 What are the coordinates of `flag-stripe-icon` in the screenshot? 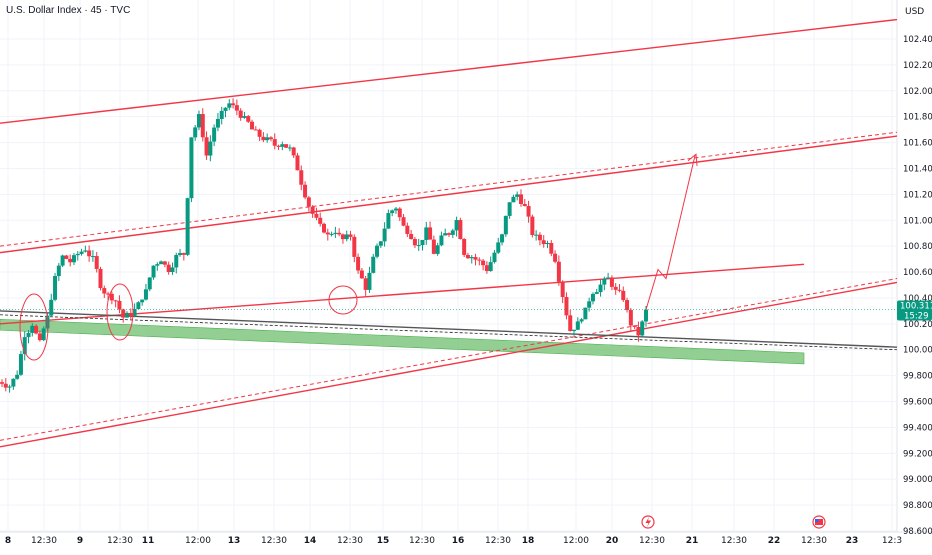 It's located at (819, 522).